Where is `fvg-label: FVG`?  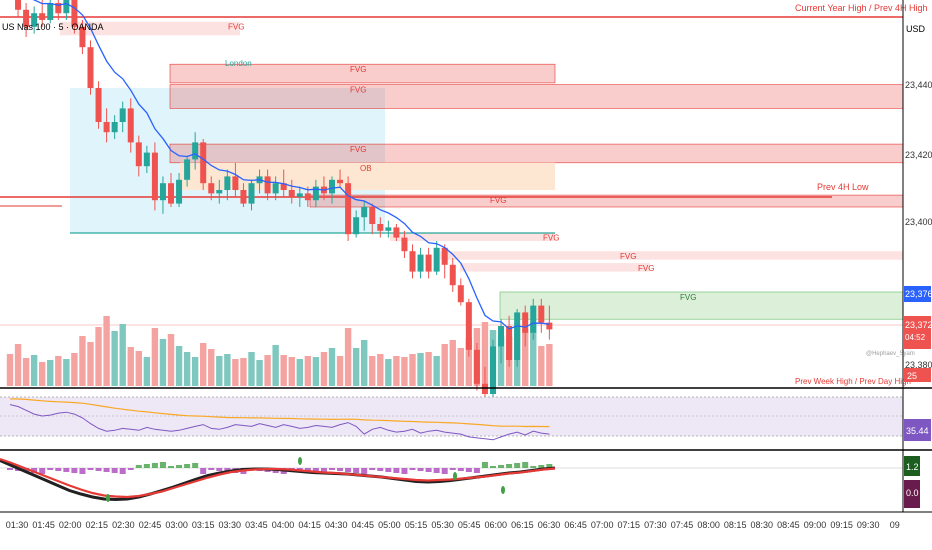 fvg-label: FVG is located at coordinates (688, 297).